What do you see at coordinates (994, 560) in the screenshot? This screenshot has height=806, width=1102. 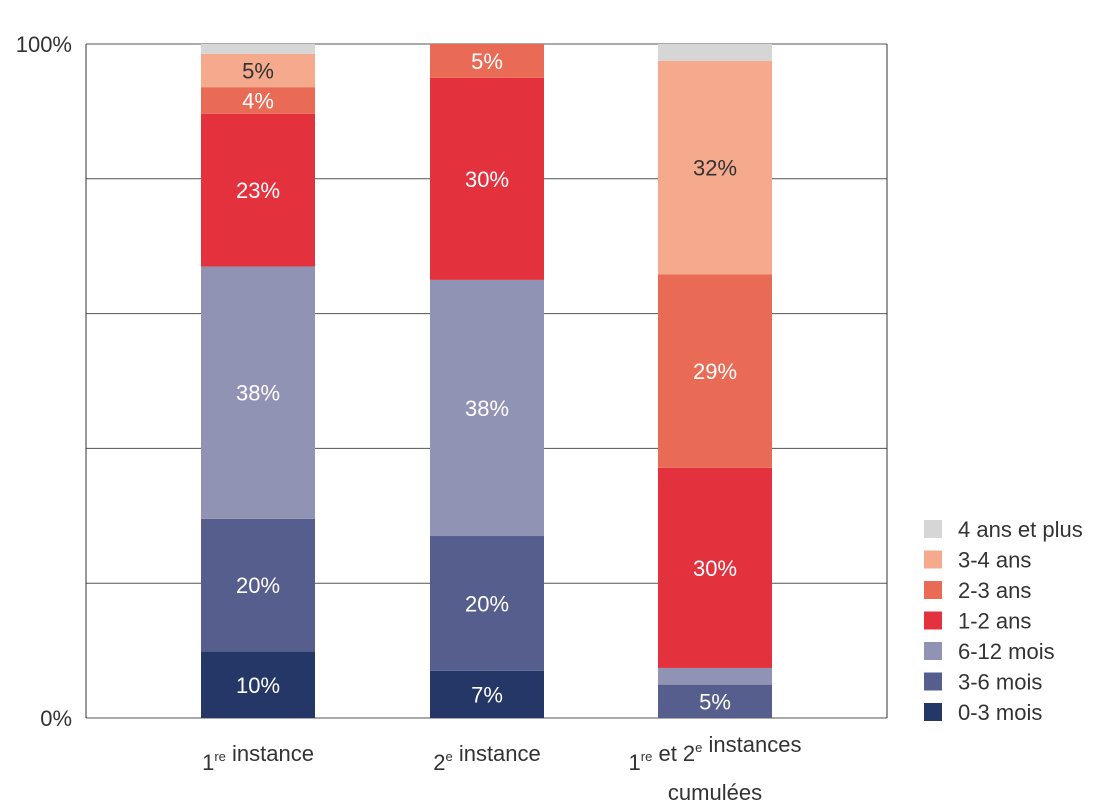 I see `legend-label: 3-4 ans` at bounding box center [994, 560].